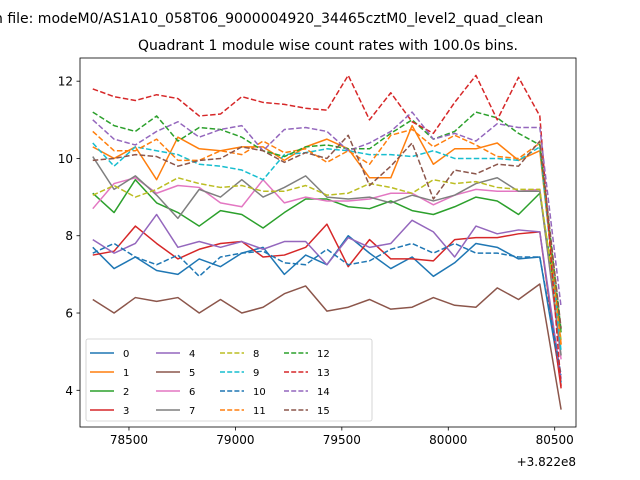 Image resolution: width=640 pixels, height=480 pixels. Describe the element at coordinates (235, 440) in the screenshot. I see `x-tick-label: 79000` at that location.